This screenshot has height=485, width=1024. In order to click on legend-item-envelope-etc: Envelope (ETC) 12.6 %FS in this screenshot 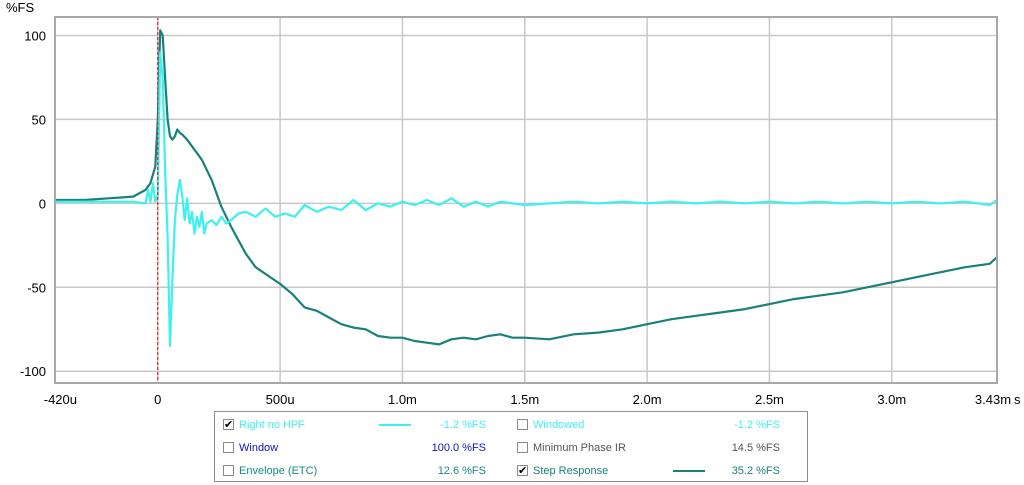, I will do `click(363, 471)`.